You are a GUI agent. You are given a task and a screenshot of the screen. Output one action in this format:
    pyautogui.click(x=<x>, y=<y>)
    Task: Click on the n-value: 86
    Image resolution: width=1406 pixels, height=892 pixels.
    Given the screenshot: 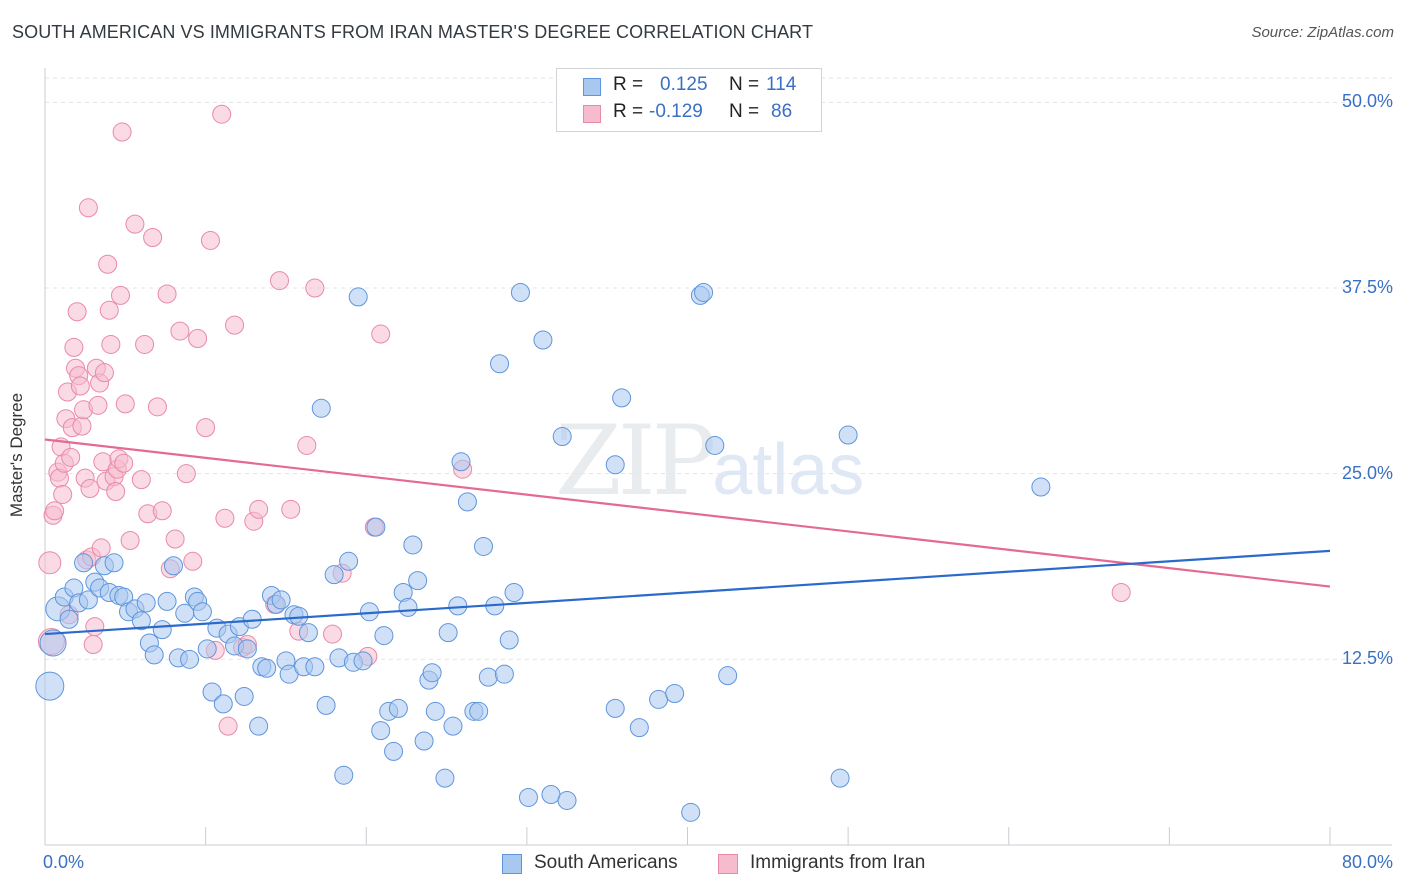 What is the action you would take?
    pyautogui.click(x=782, y=111)
    